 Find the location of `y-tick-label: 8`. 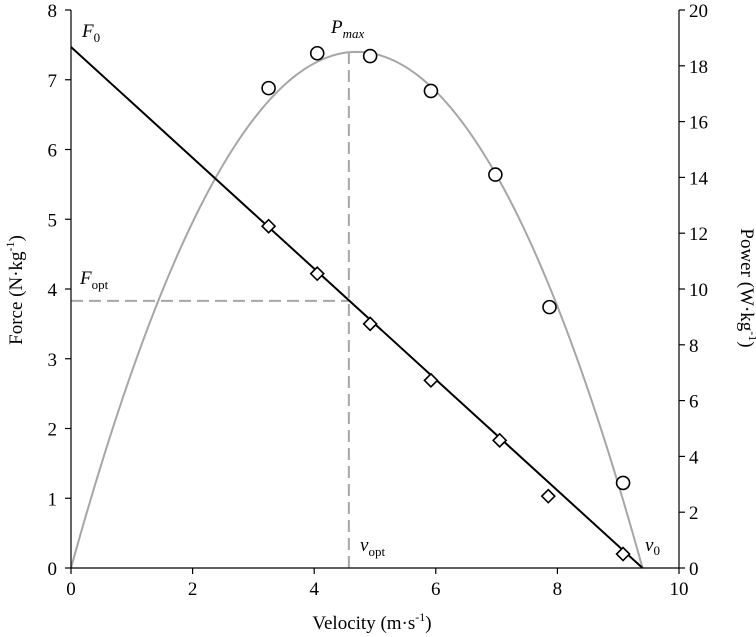

y-tick-label: 8 is located at coordinates (53, 11).